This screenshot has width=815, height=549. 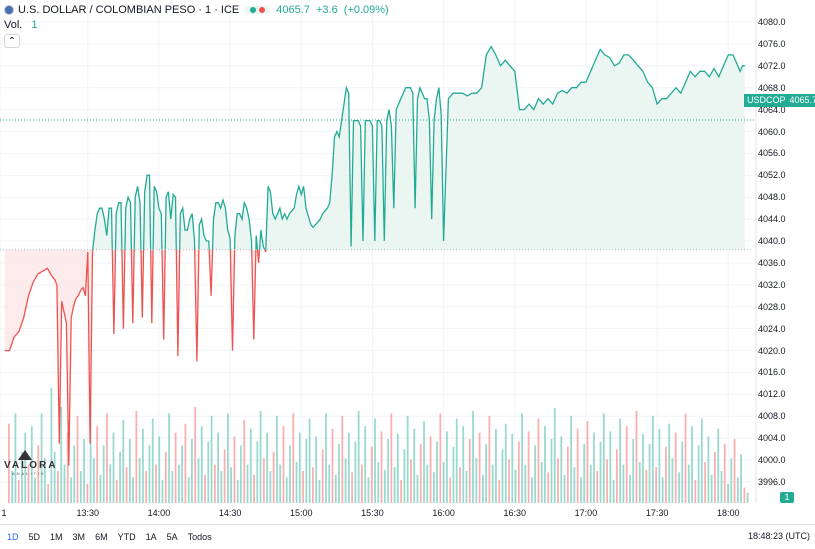 I want to click on price-tick-label: 4048.0, so click(x=772, y=197).